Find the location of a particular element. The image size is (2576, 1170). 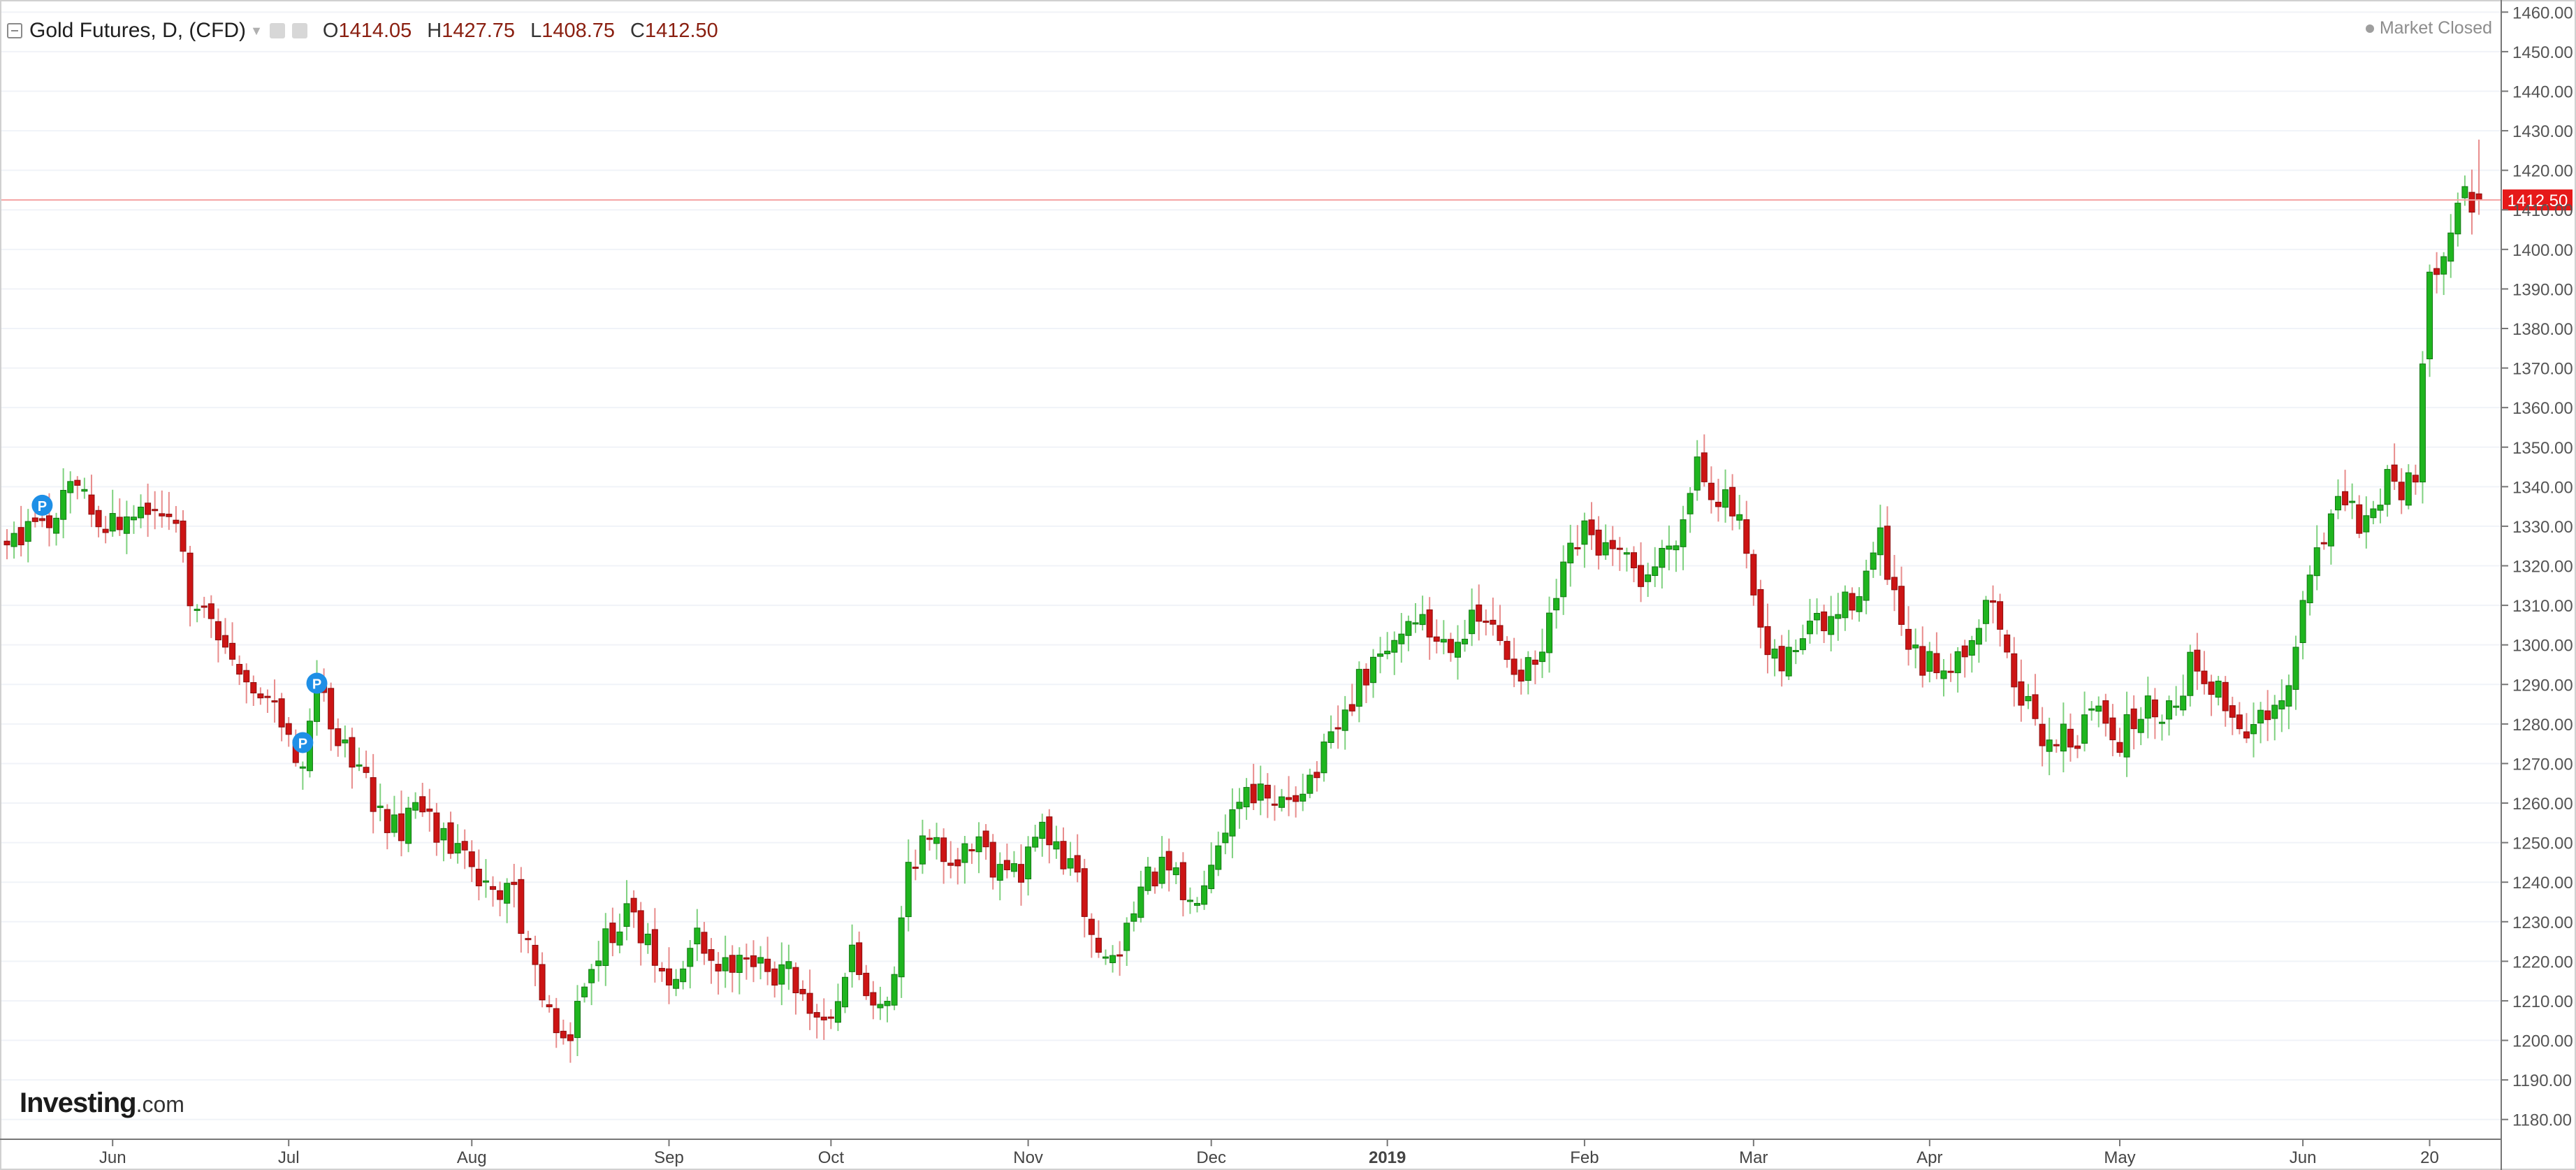

investing-logo: Investing.com is located at coordinates (102, 1104).